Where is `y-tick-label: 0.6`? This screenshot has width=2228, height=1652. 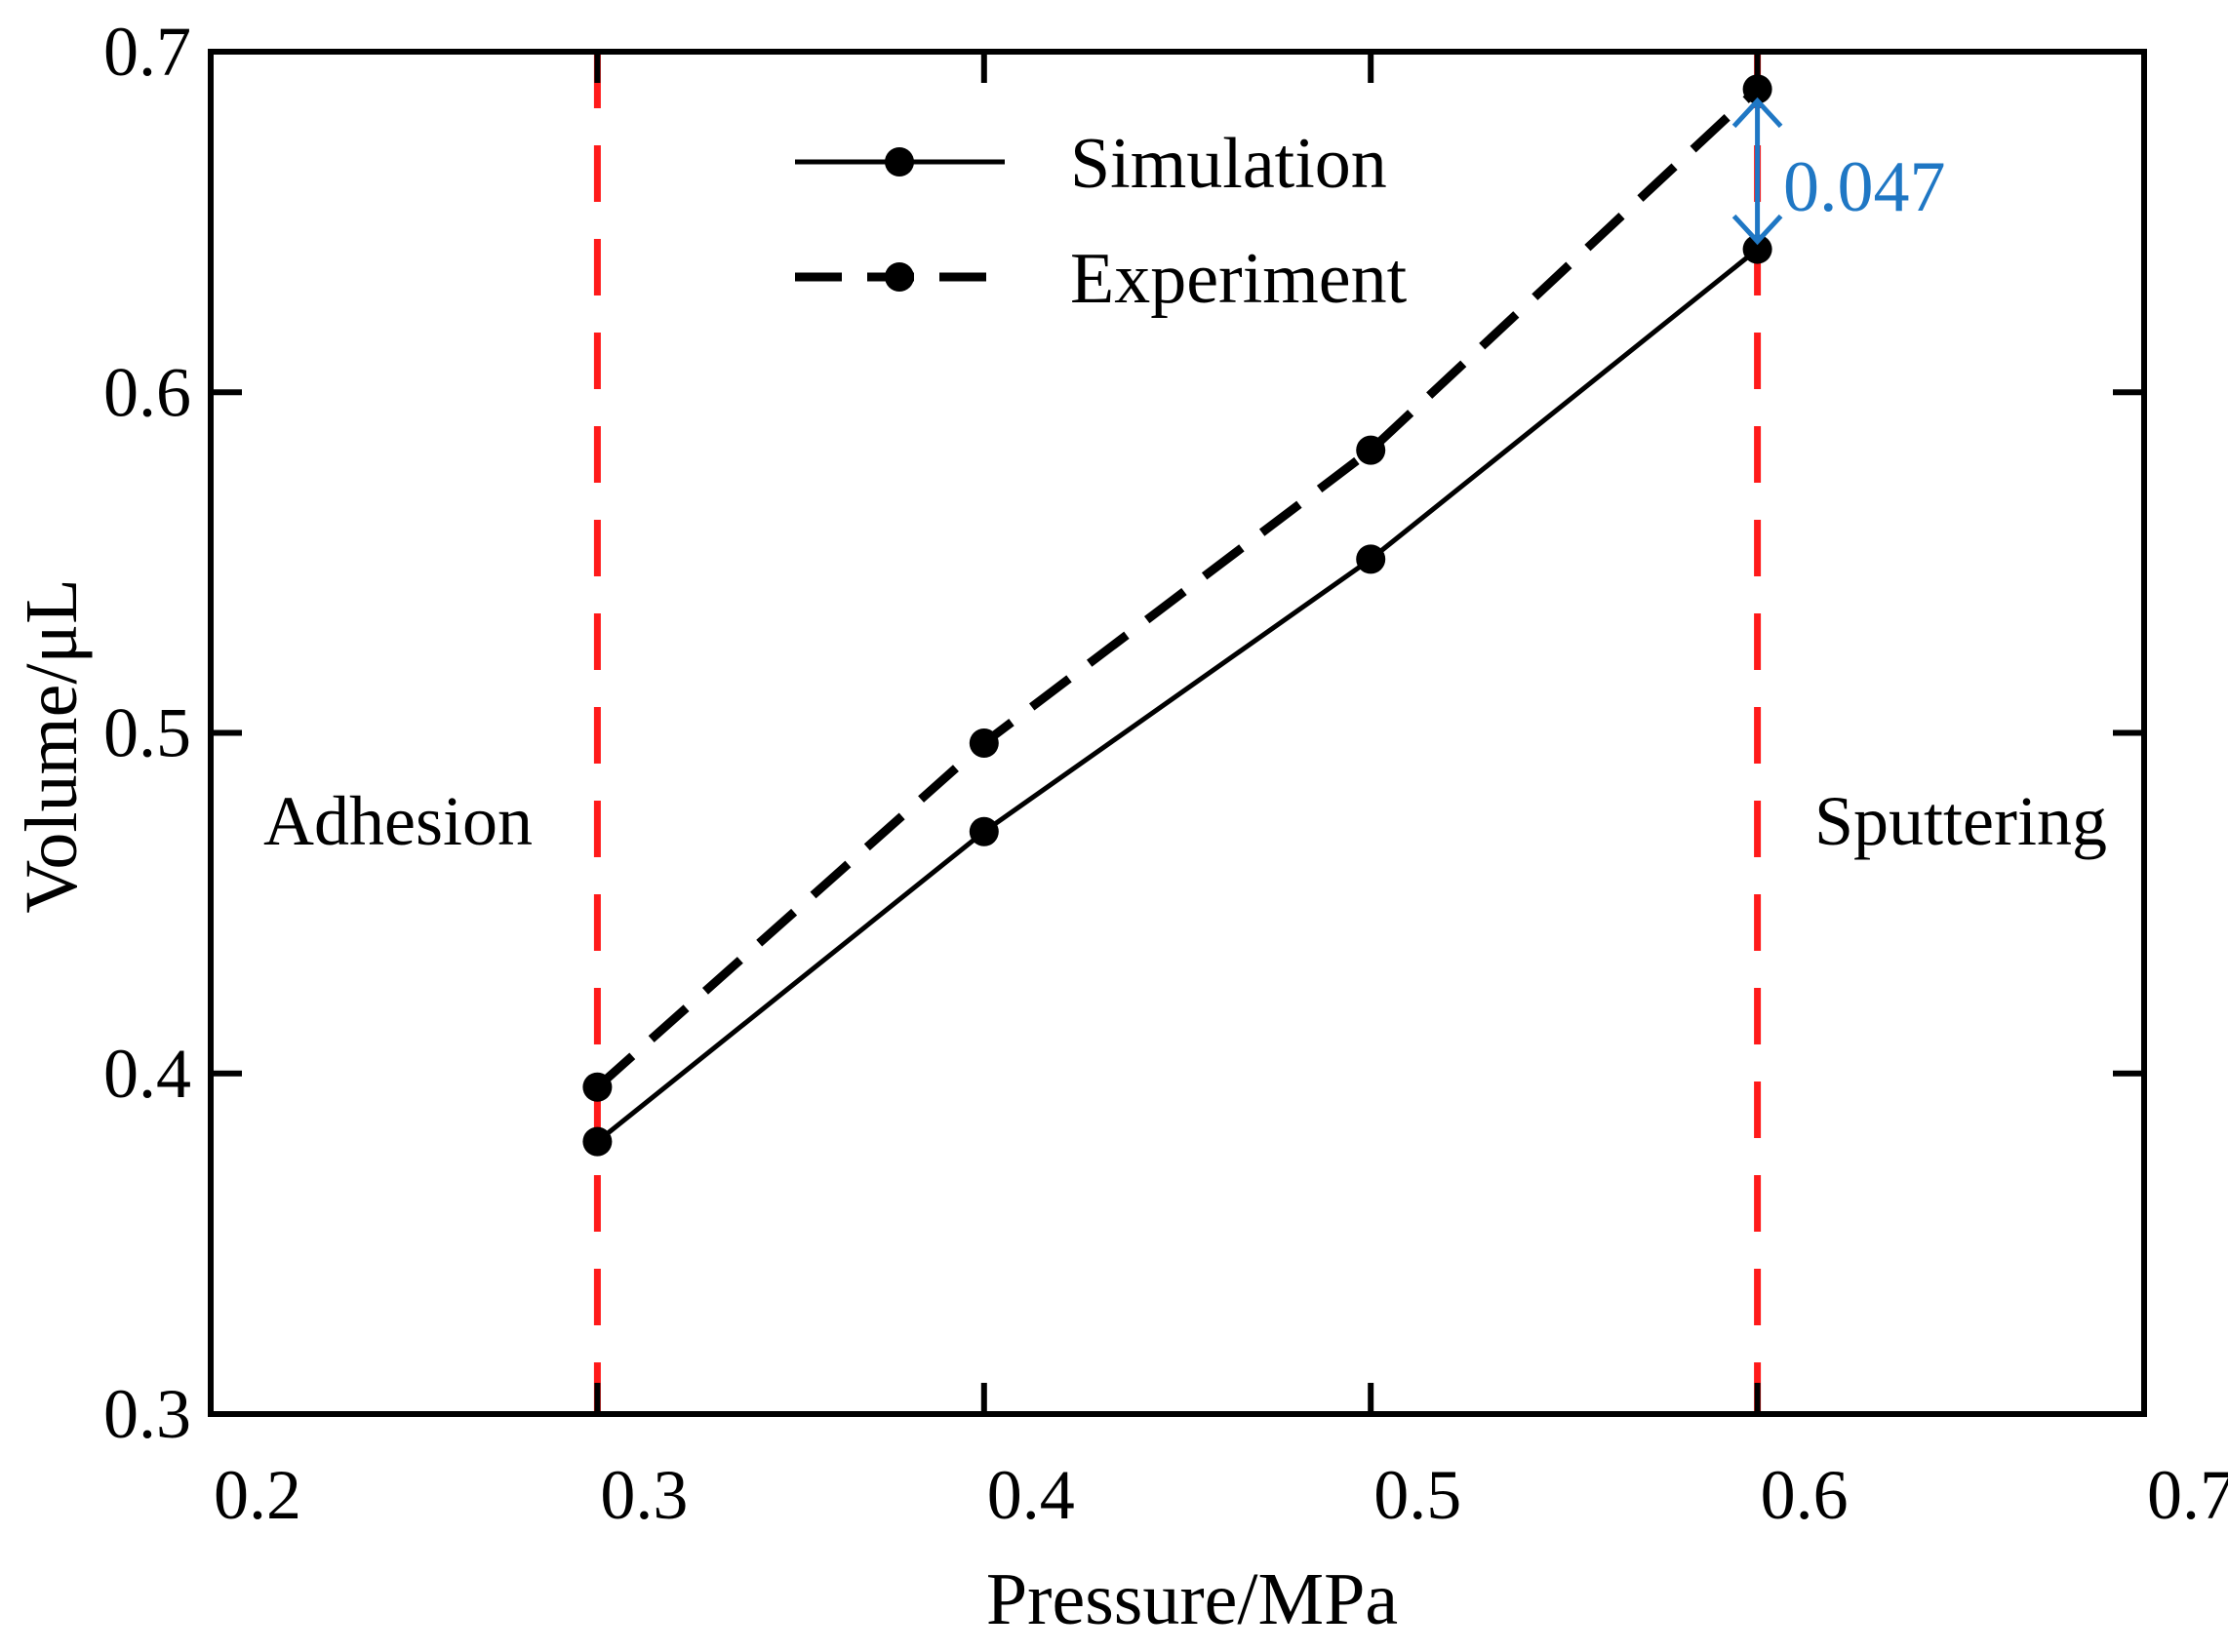
y-tick-label: 0.6 is located at coordinates (147, 392).